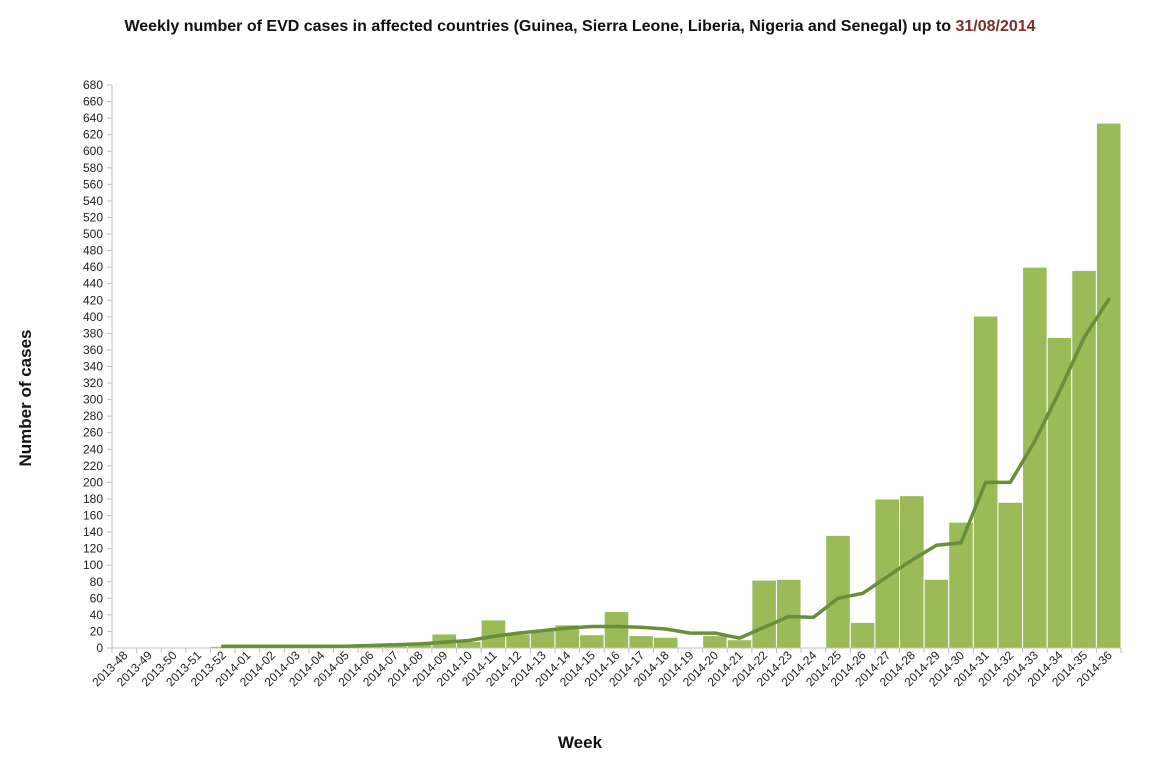  What do you see at coordinates (93, 201) in the screenshot?
I see `y-tick-label: 540` at bounding box center [93, 201].